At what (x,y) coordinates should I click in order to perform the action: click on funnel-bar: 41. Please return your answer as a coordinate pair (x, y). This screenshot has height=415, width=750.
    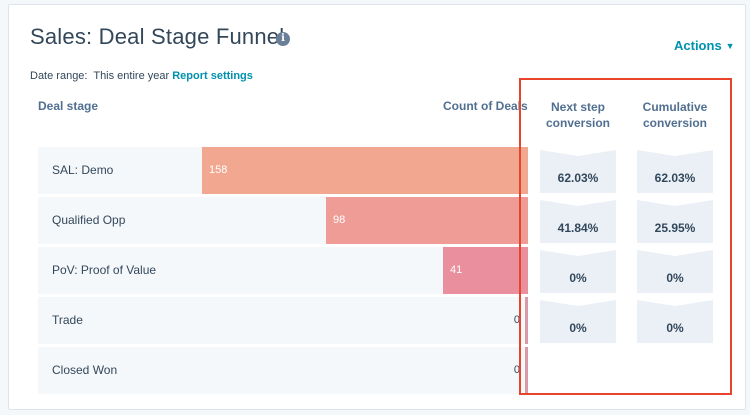
    Looking at the image, I should click on (485, 270).